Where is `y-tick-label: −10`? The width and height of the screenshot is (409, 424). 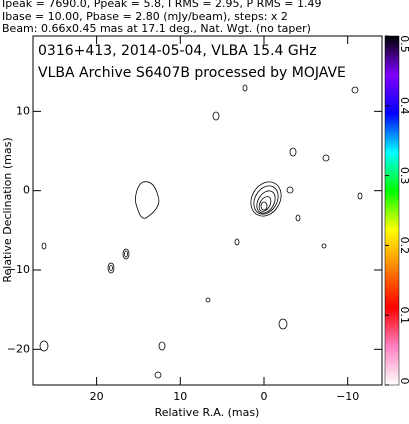
y-tick-label: −10 is located at coordinates (18, 269).